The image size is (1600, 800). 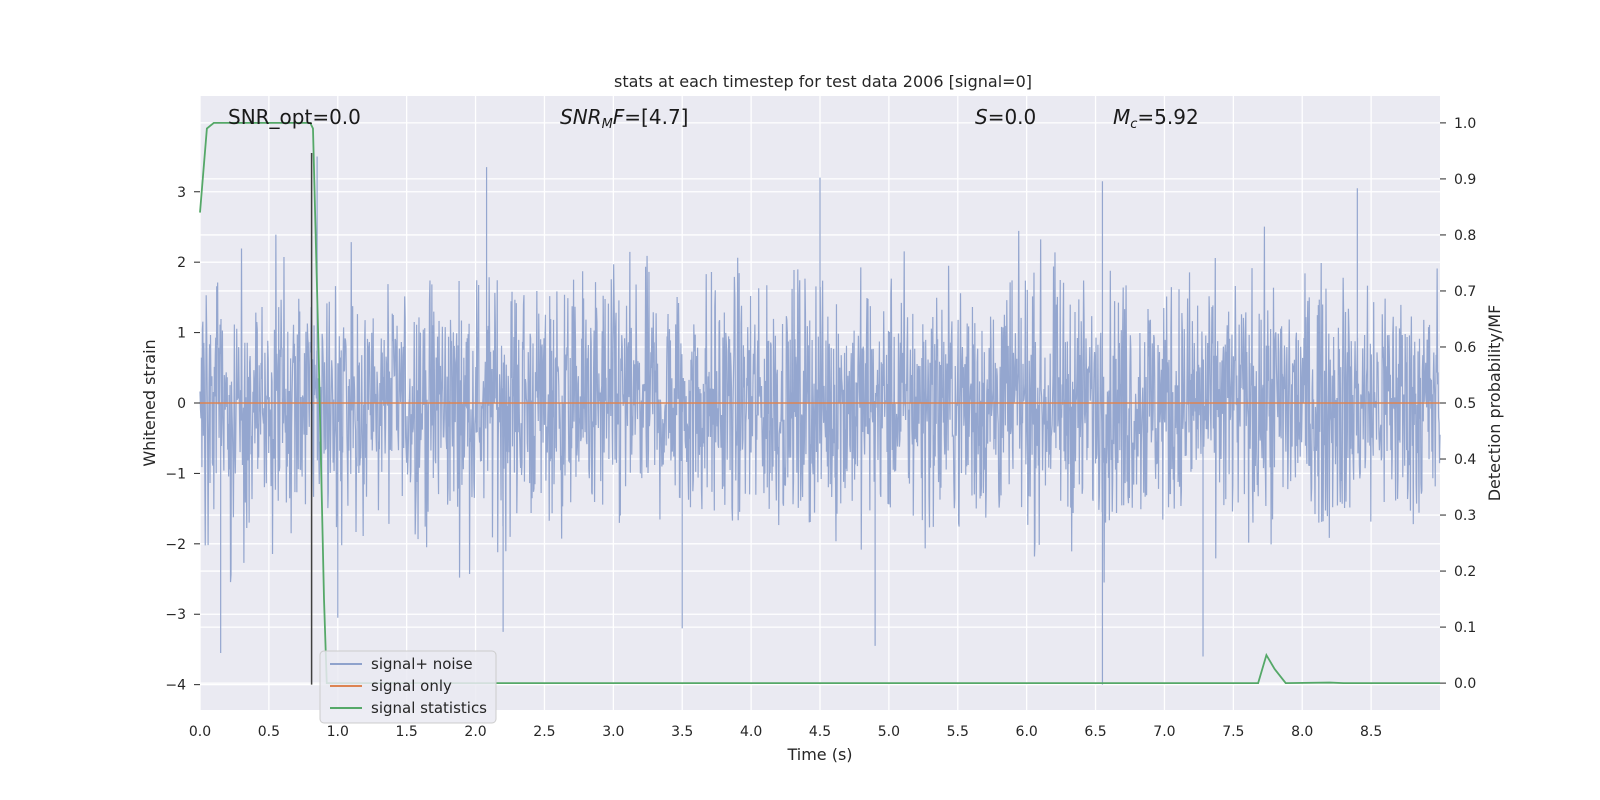 I want to click on y-axis-label: Whitened strain, so click(x=149, y=402).